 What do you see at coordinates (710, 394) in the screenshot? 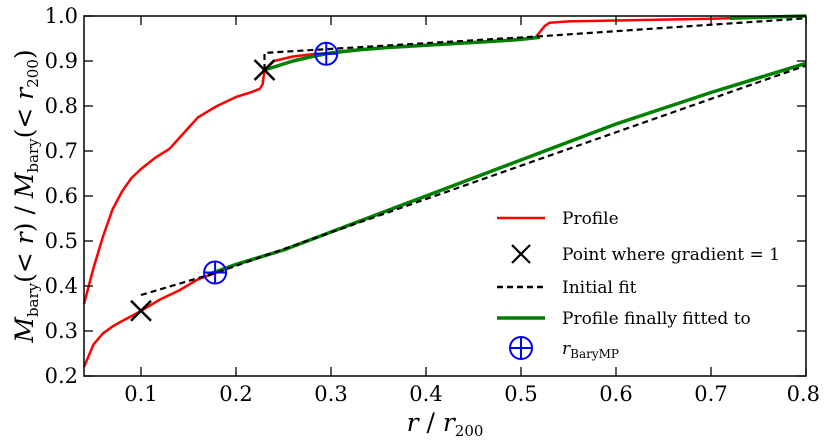
I see `x-tick-label: 0.7` at bounding box center [710, 394].